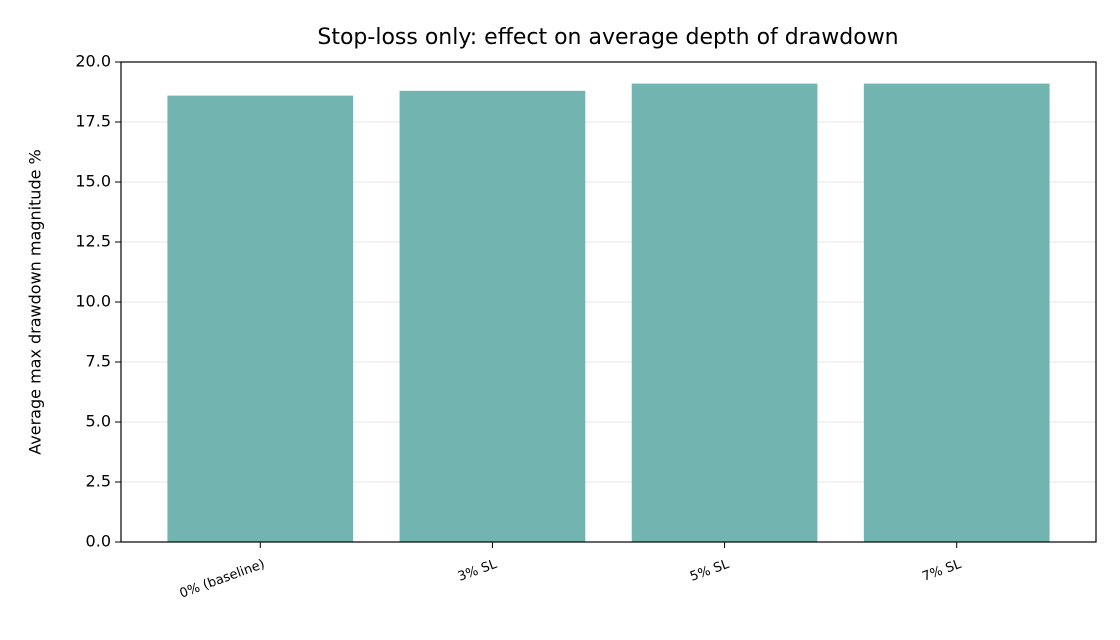  What do you see at coordinates (98, 421) in the screenshot?
I see `y-tick-label: 5.0` at bounding box center [98, 421].